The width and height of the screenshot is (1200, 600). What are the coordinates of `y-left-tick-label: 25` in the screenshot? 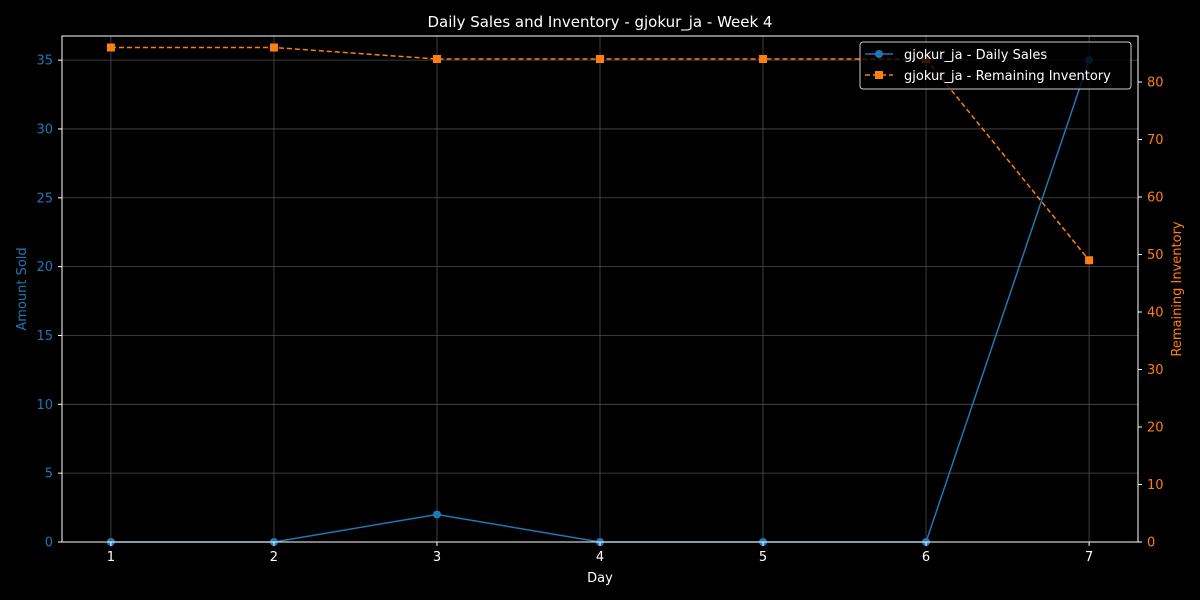 It's located at (44, 198).